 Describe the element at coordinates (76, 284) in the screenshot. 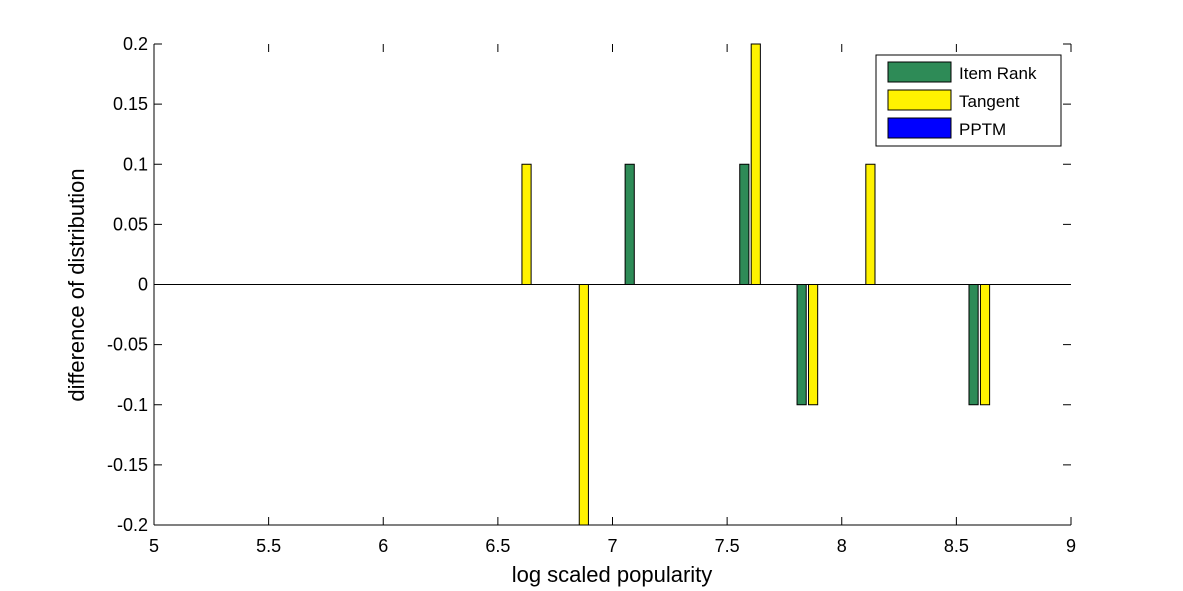

I see `y-axis-label: difference of distribution` at that location.